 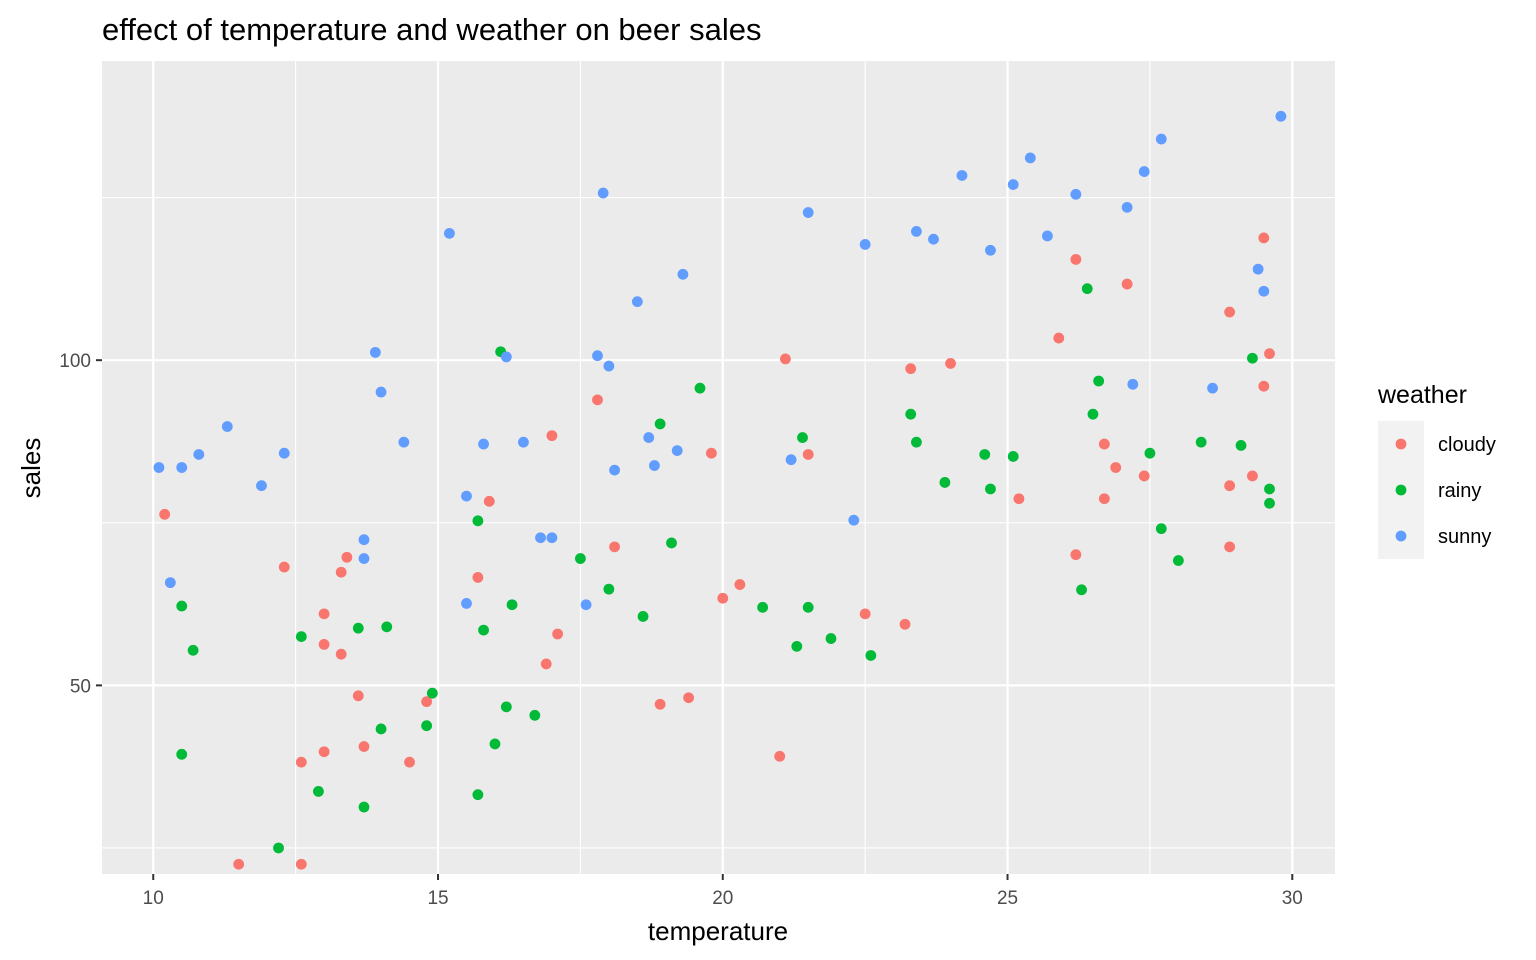 I want to click on legend-title: weather, so click(x=1422, y=395).